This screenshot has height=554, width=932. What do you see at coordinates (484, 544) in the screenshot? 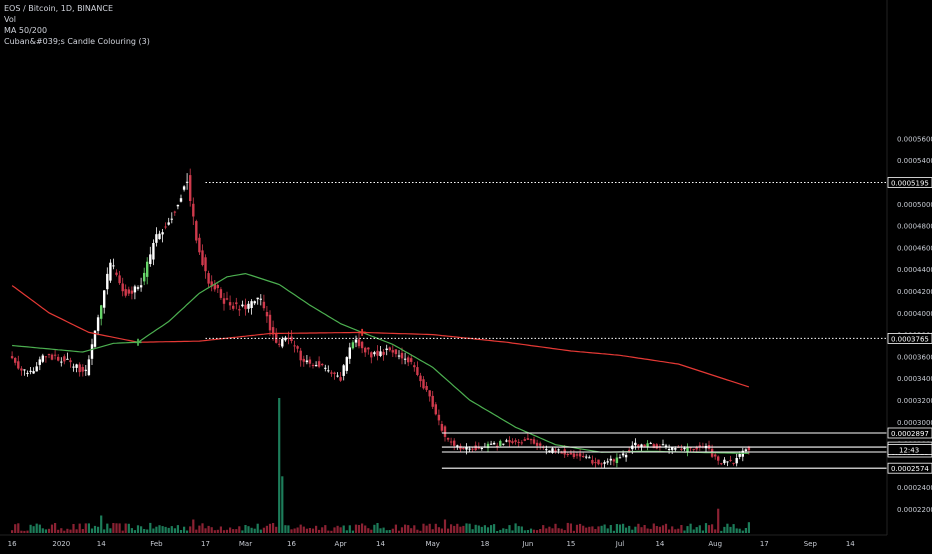
I see `time-tick-label: 18` at bounding box center [484, 544].